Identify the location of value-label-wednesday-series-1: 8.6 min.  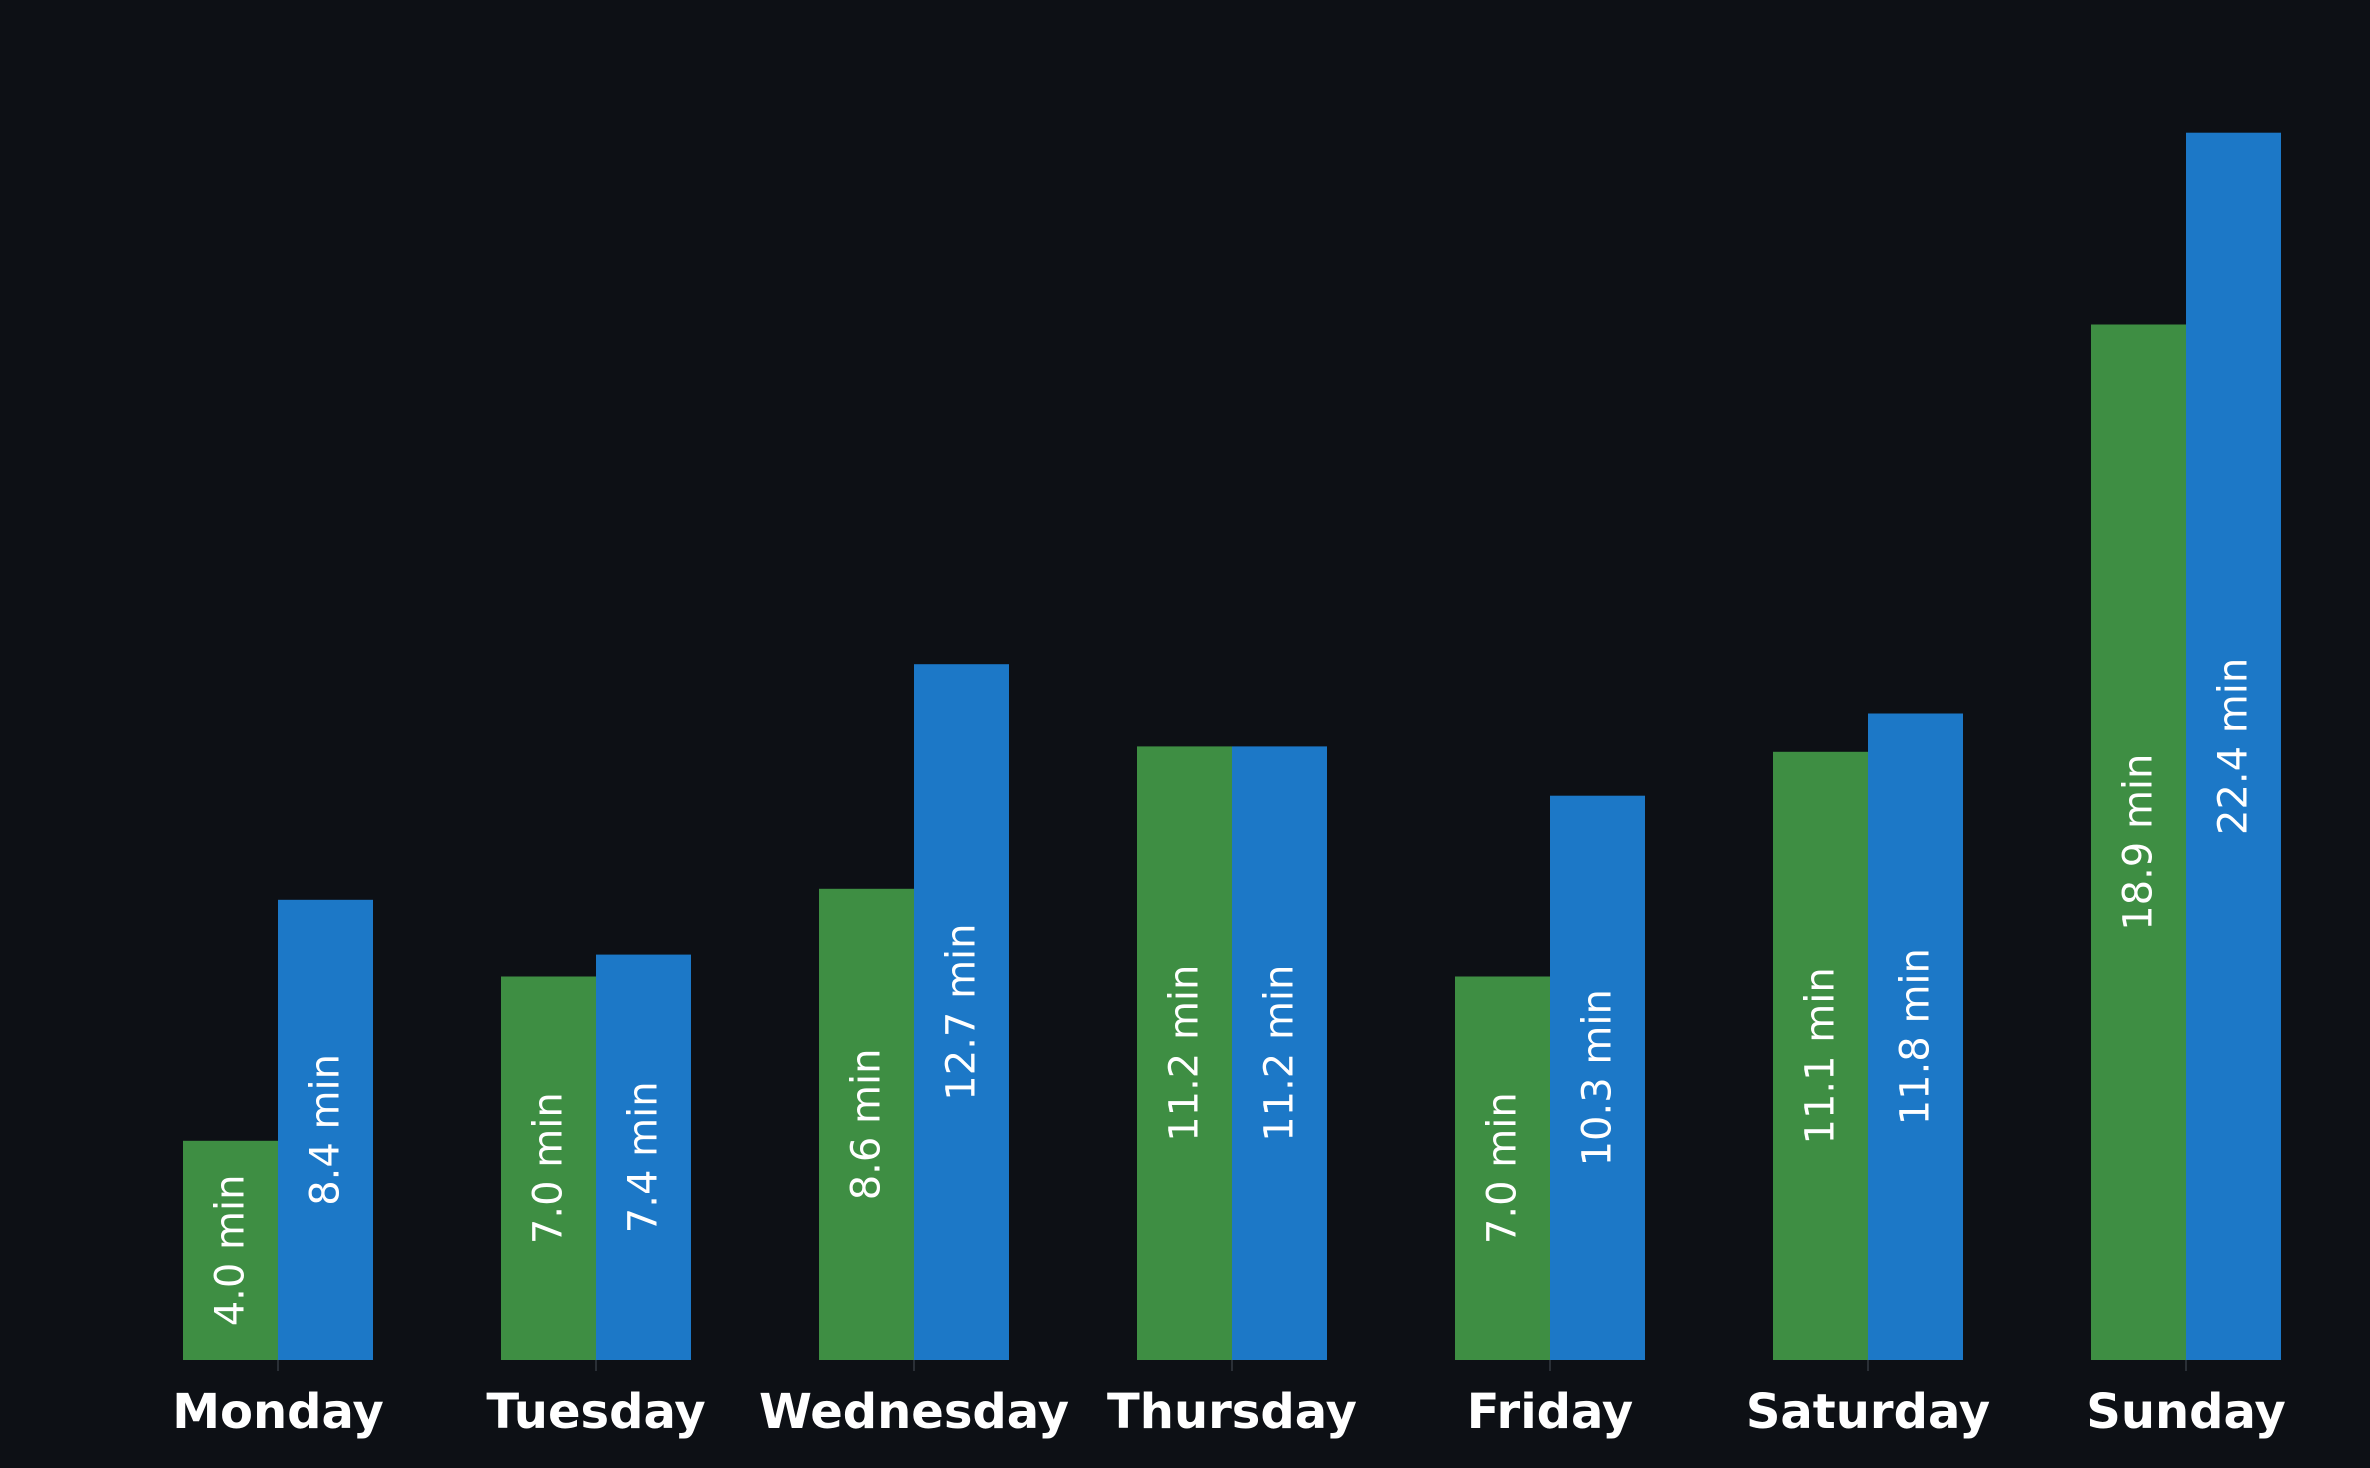
(867, 1125).